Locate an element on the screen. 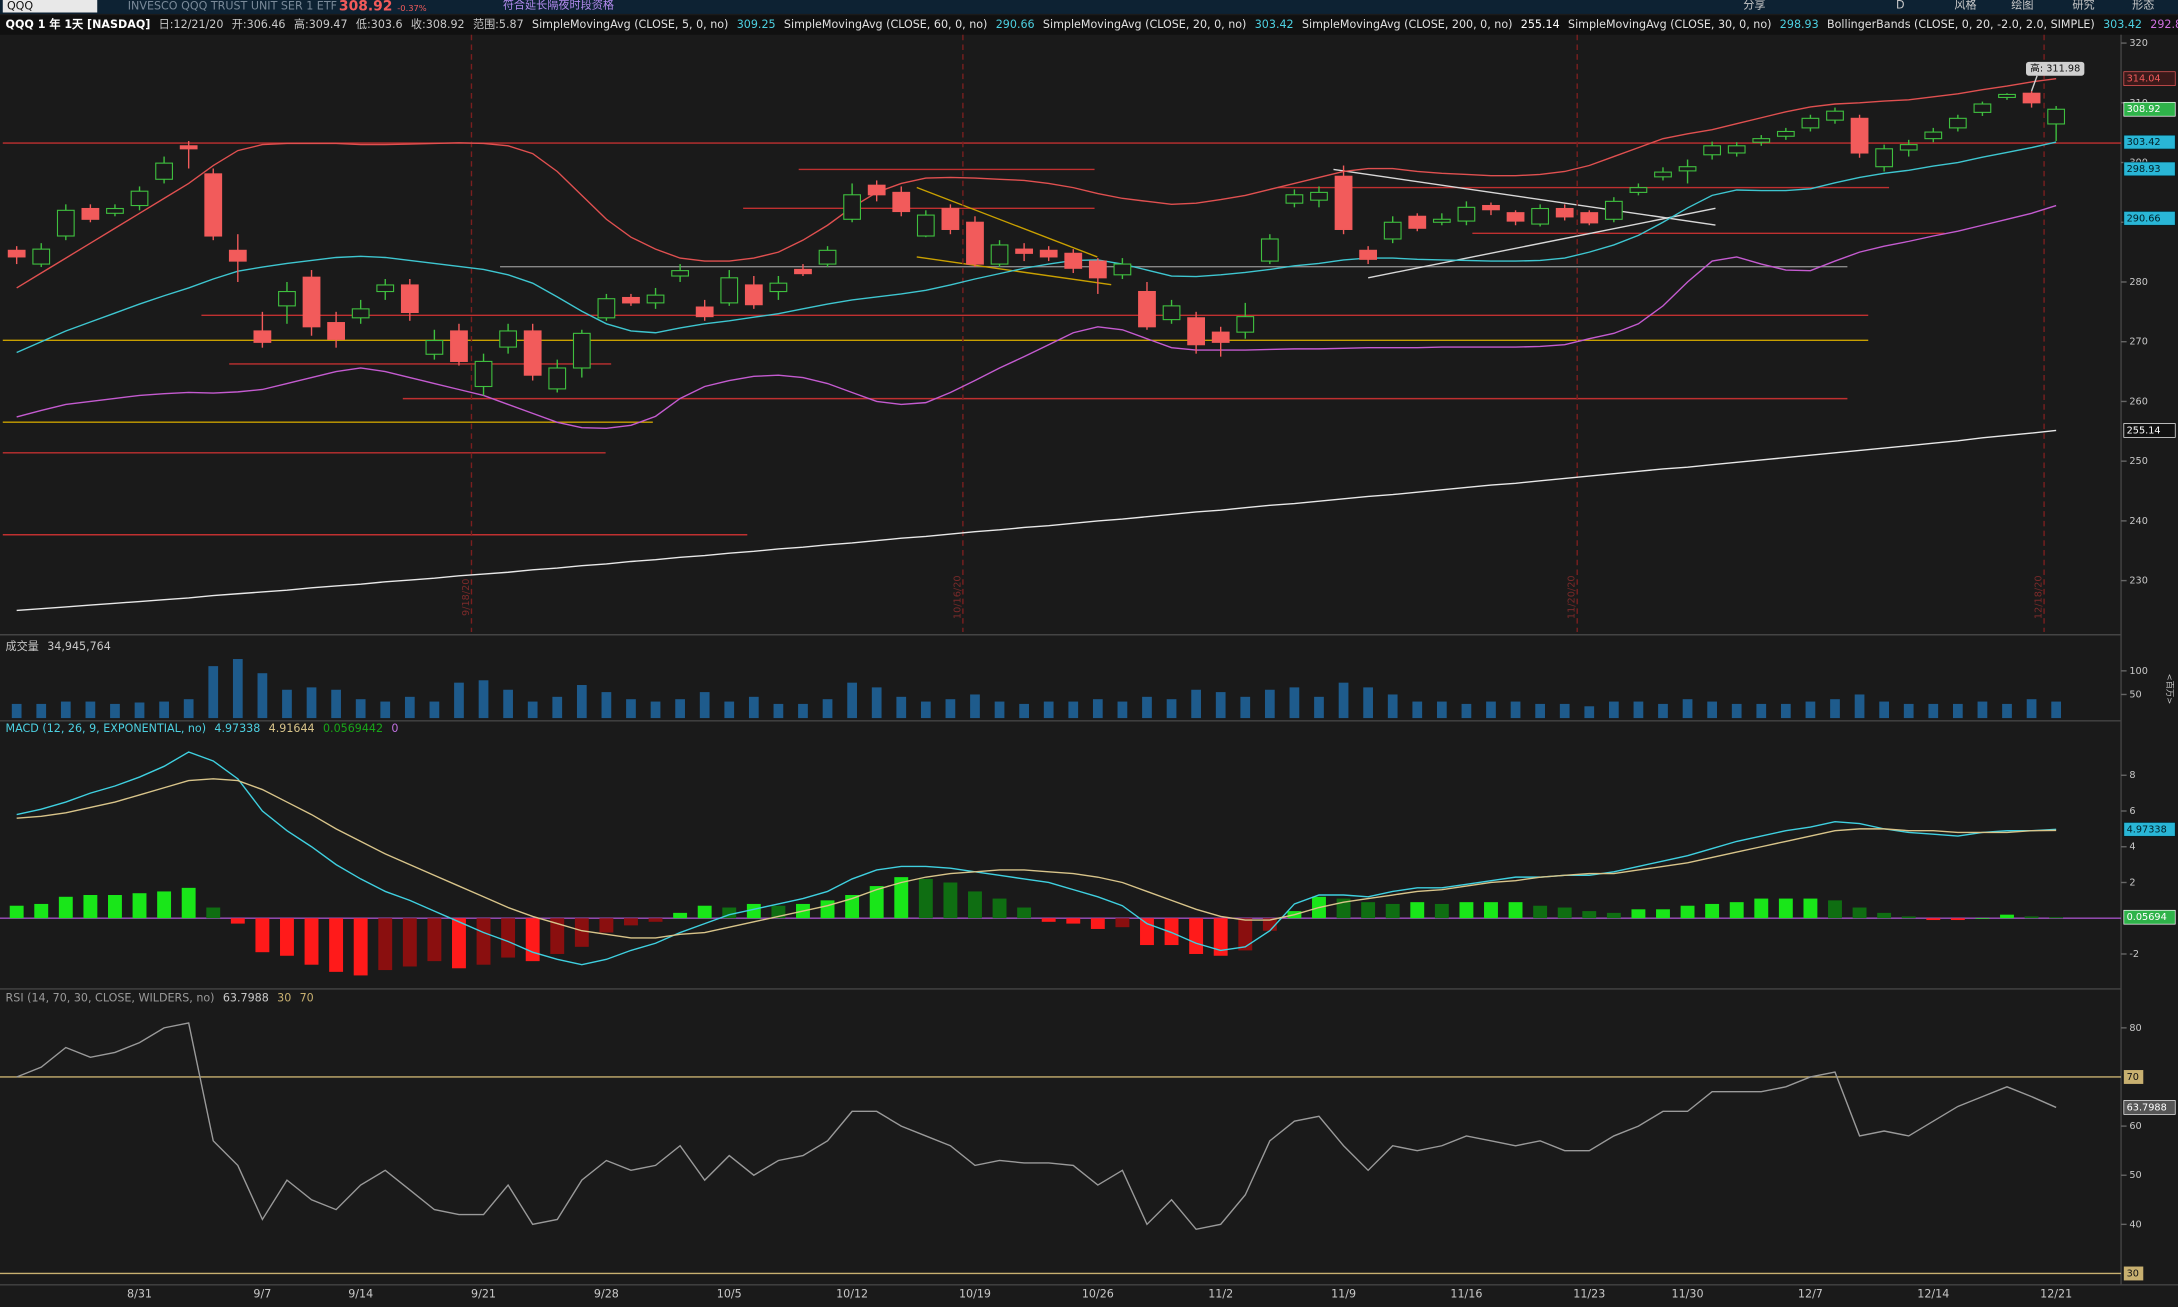  y-tick-label: 260 is located at coordinates (2138, 401).